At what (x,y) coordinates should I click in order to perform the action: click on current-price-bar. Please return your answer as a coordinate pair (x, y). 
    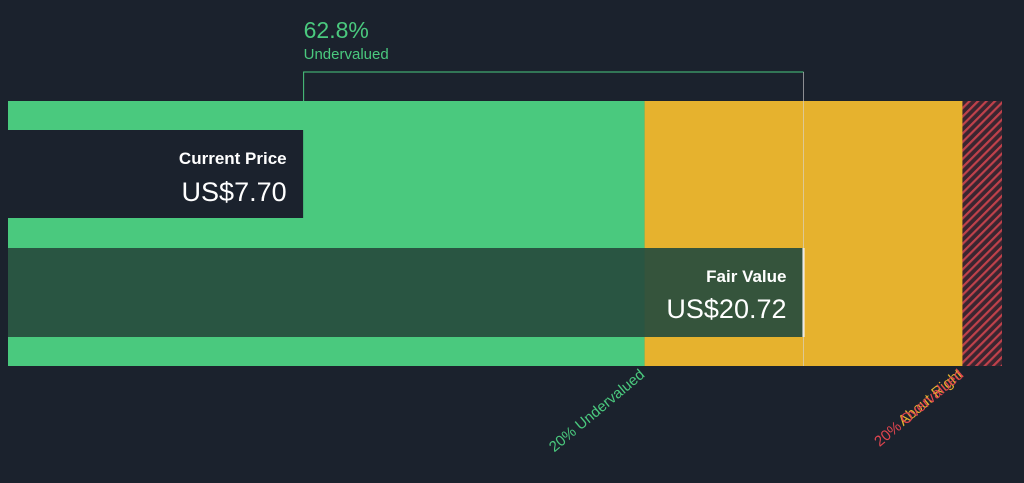
    Looking at the image, I should click on (156, 174).